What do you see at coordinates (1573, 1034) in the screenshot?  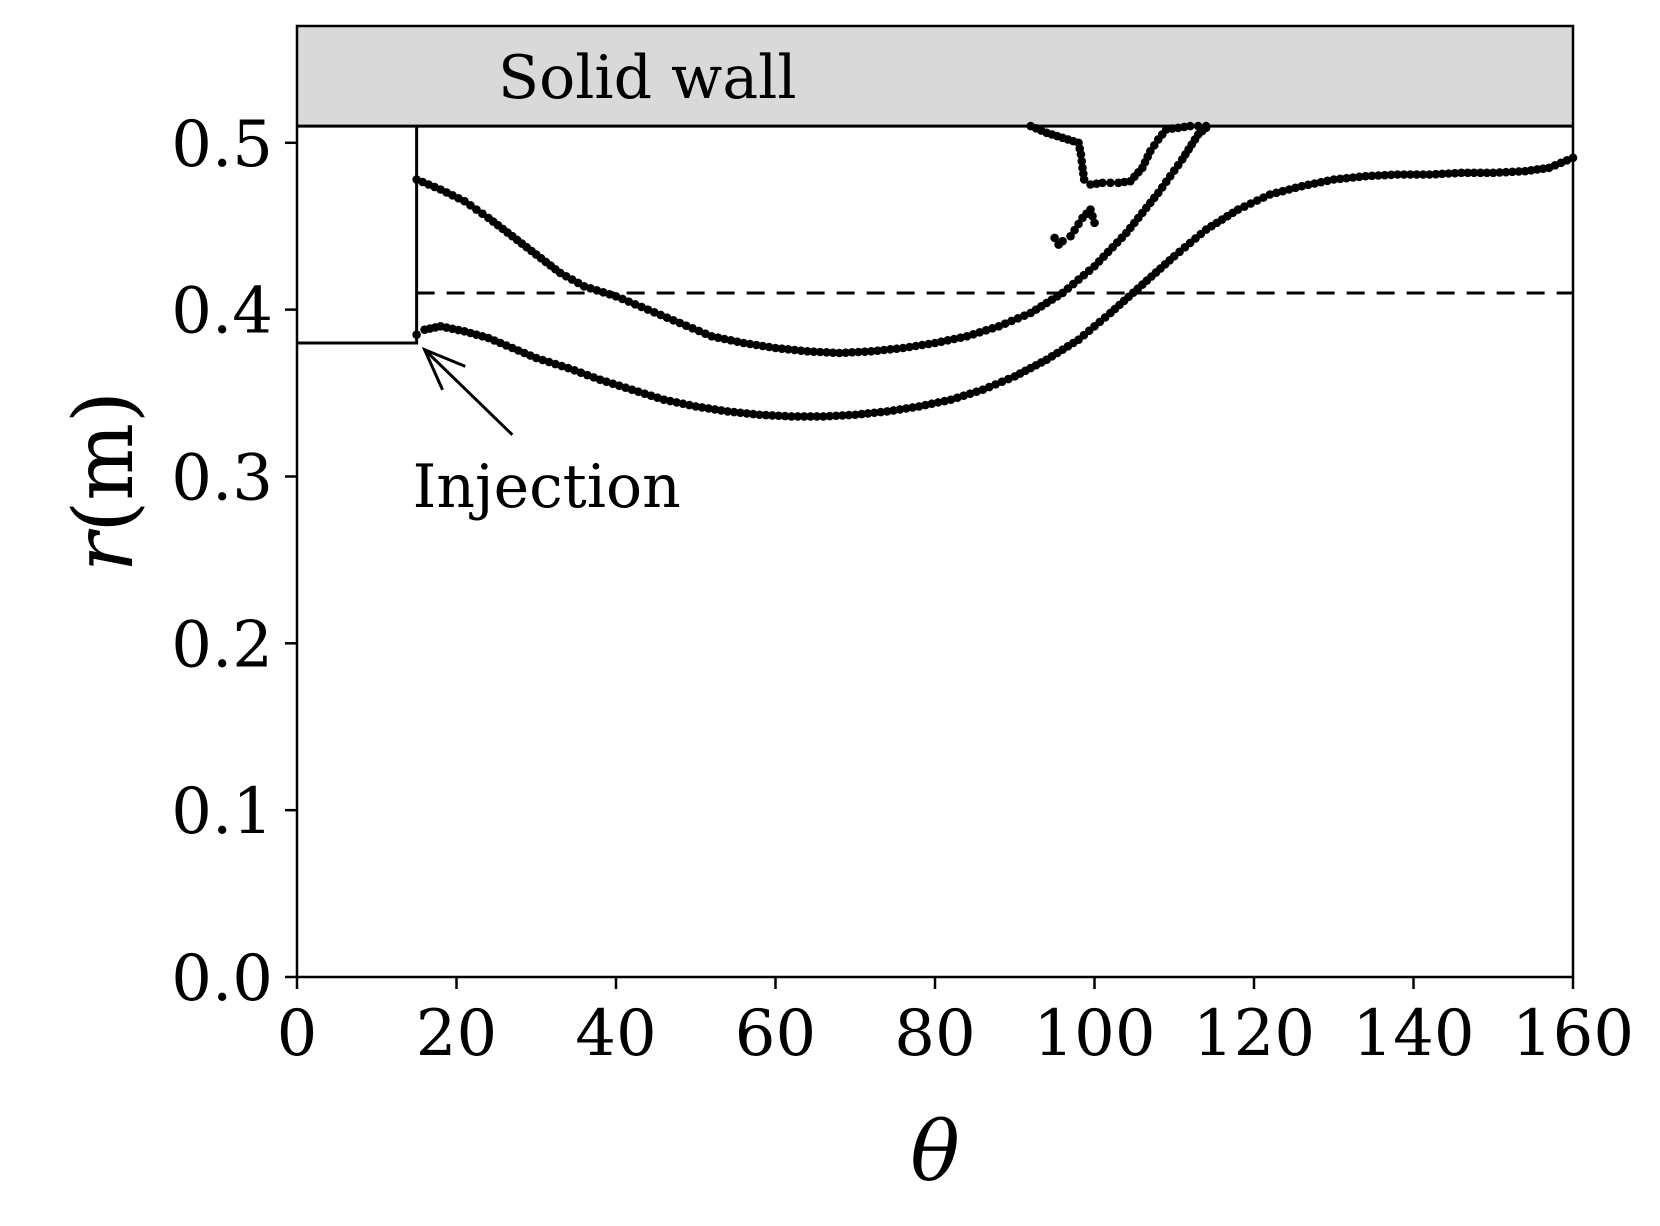 I see `x-tick-label: 160` at bounding box center [1573, 1034].